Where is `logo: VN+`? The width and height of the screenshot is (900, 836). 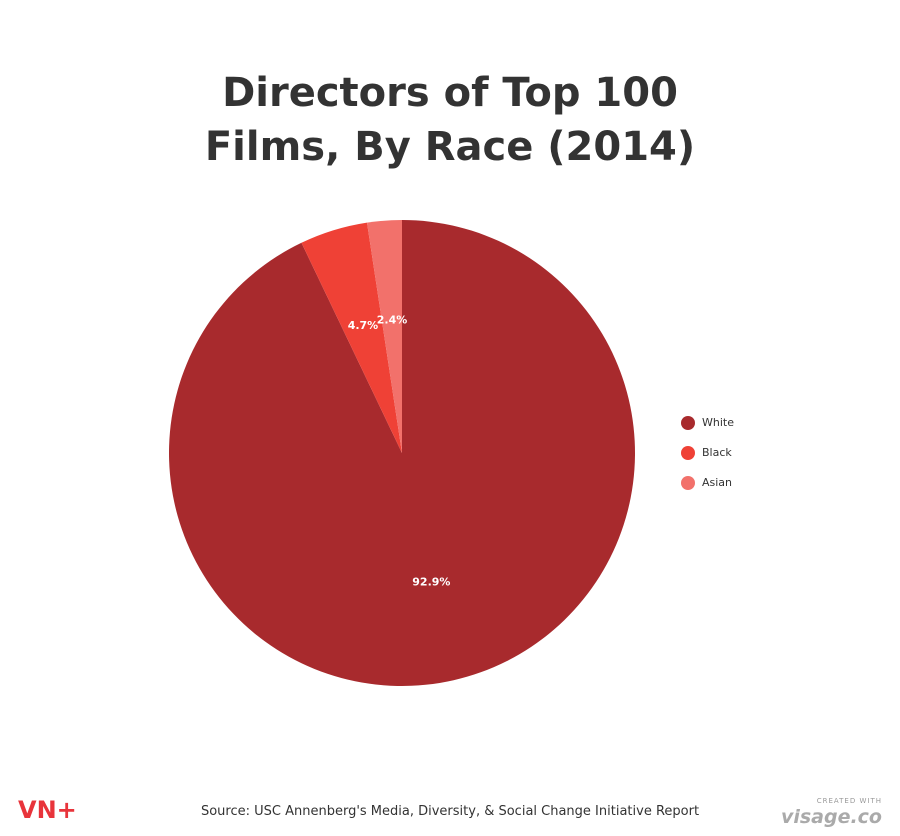
logo: VN+ is located at coordinates (47, 810).